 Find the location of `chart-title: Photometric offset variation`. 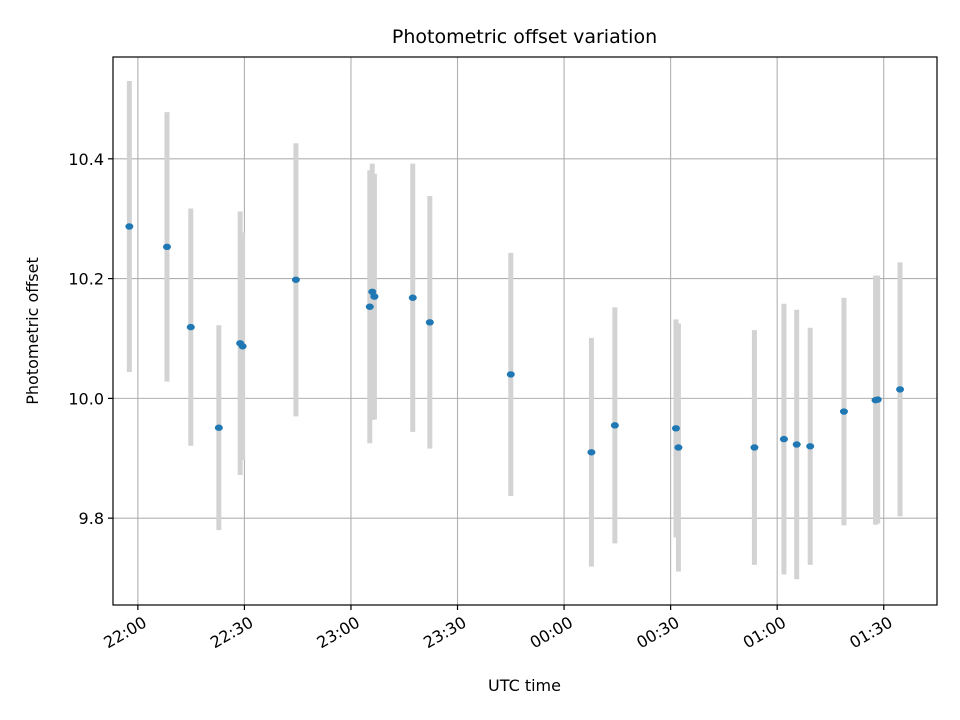

chart-title: Photometric offset variation is located at coordinates (524, 37).